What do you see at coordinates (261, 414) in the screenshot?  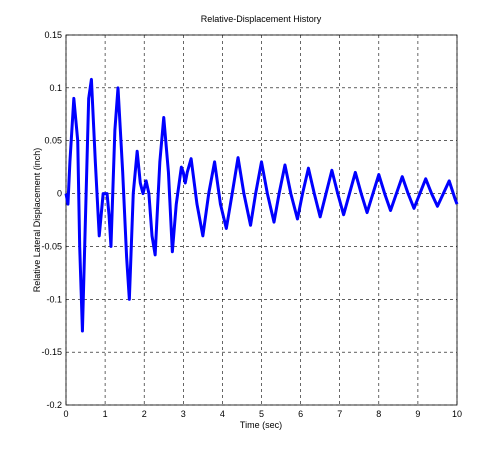 I see `x-tick-label: 5` at bounding box center [261, 414].